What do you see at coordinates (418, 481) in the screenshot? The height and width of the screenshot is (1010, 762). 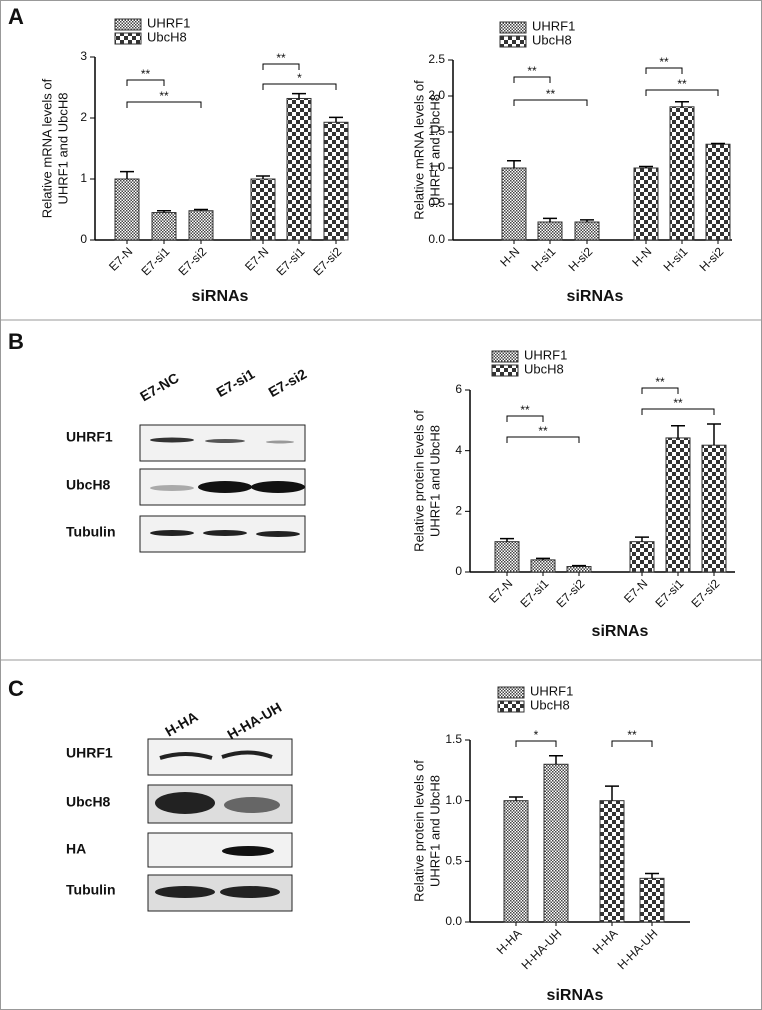 I see `y-axis-label: Relative protein levels of` at bounding box center [418, 481].